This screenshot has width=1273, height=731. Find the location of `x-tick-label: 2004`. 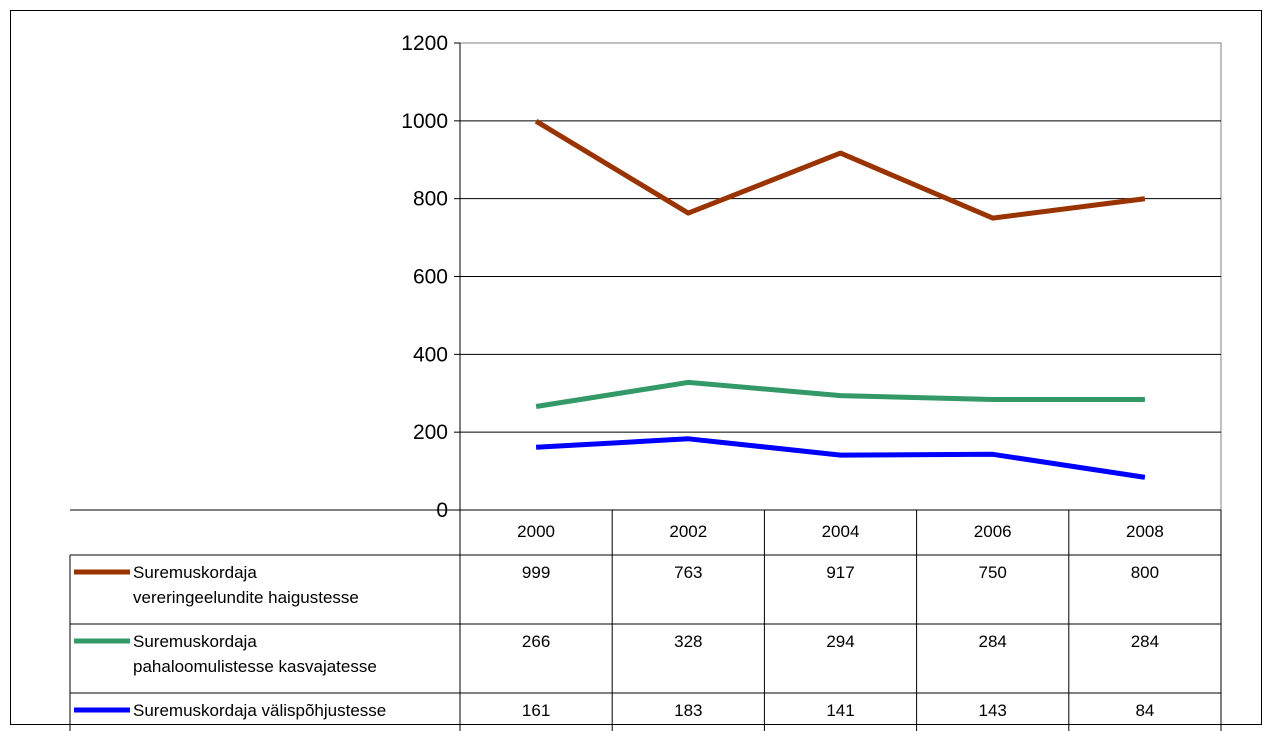

x-tick-label: 2004 is located at coordinates (841, 531).